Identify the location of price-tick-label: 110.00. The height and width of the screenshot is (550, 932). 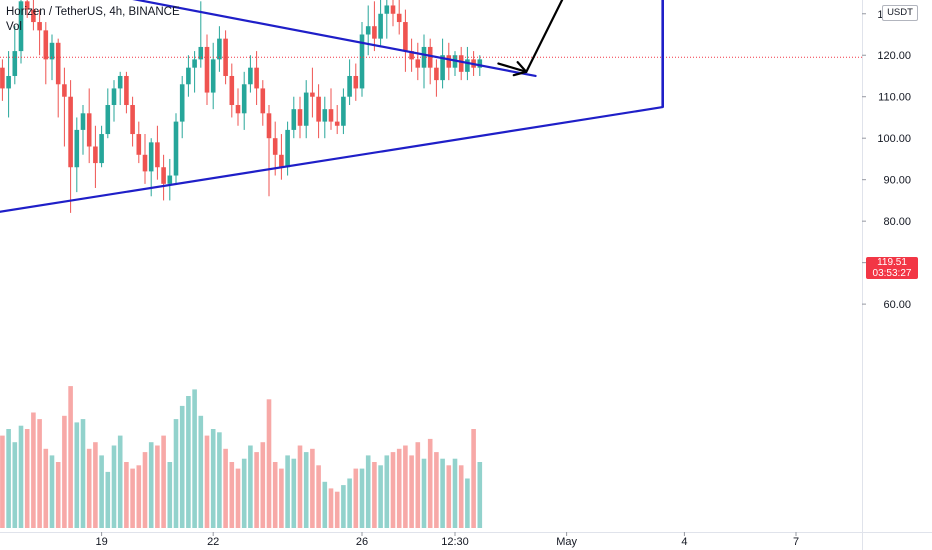
(894, 98).